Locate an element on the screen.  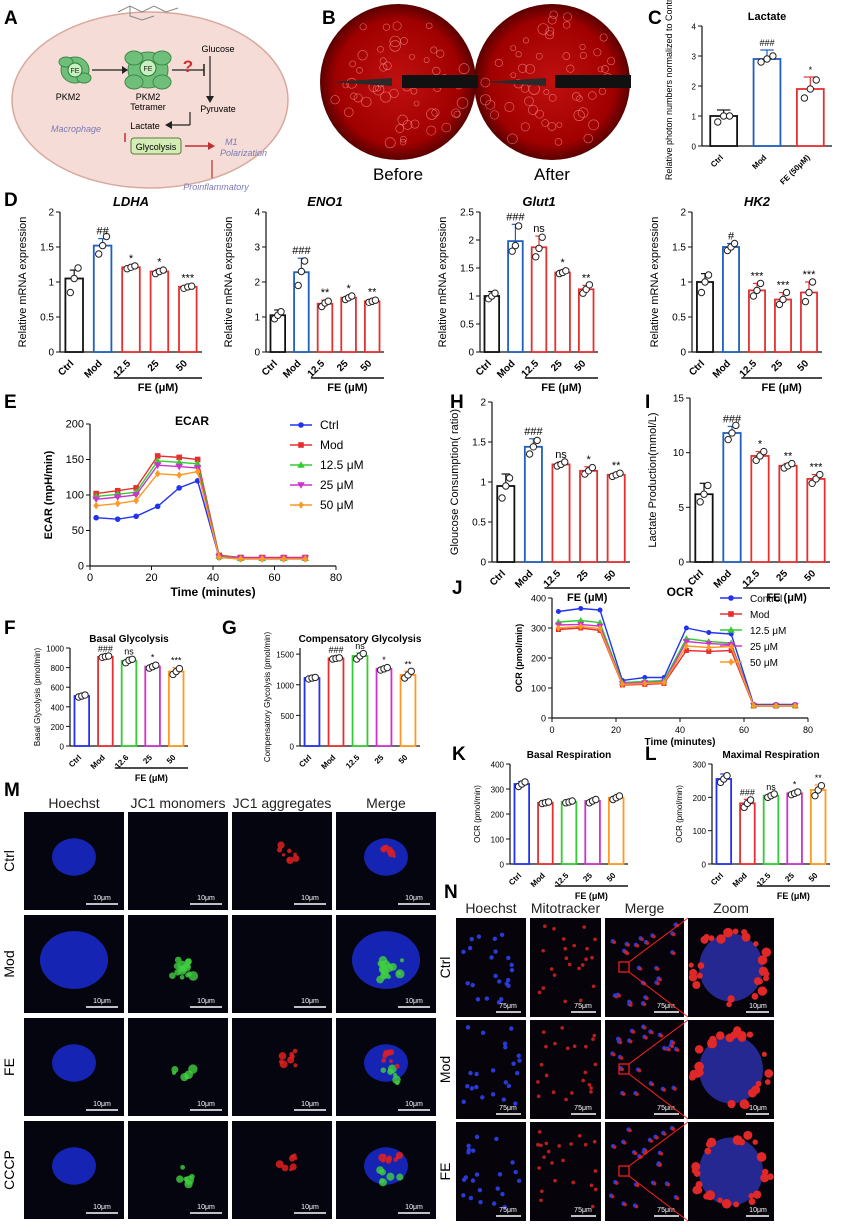
y-tick-label: 0 is located at coordinates (292, 747).